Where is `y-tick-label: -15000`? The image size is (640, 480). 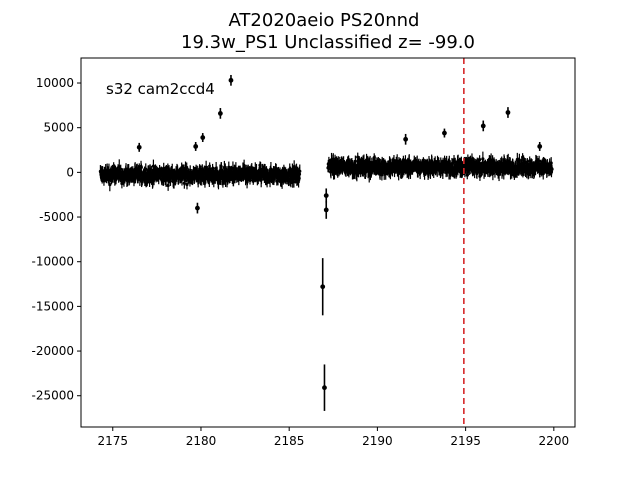
y-tick-label: -15000 is located at coordinates (52, 306).